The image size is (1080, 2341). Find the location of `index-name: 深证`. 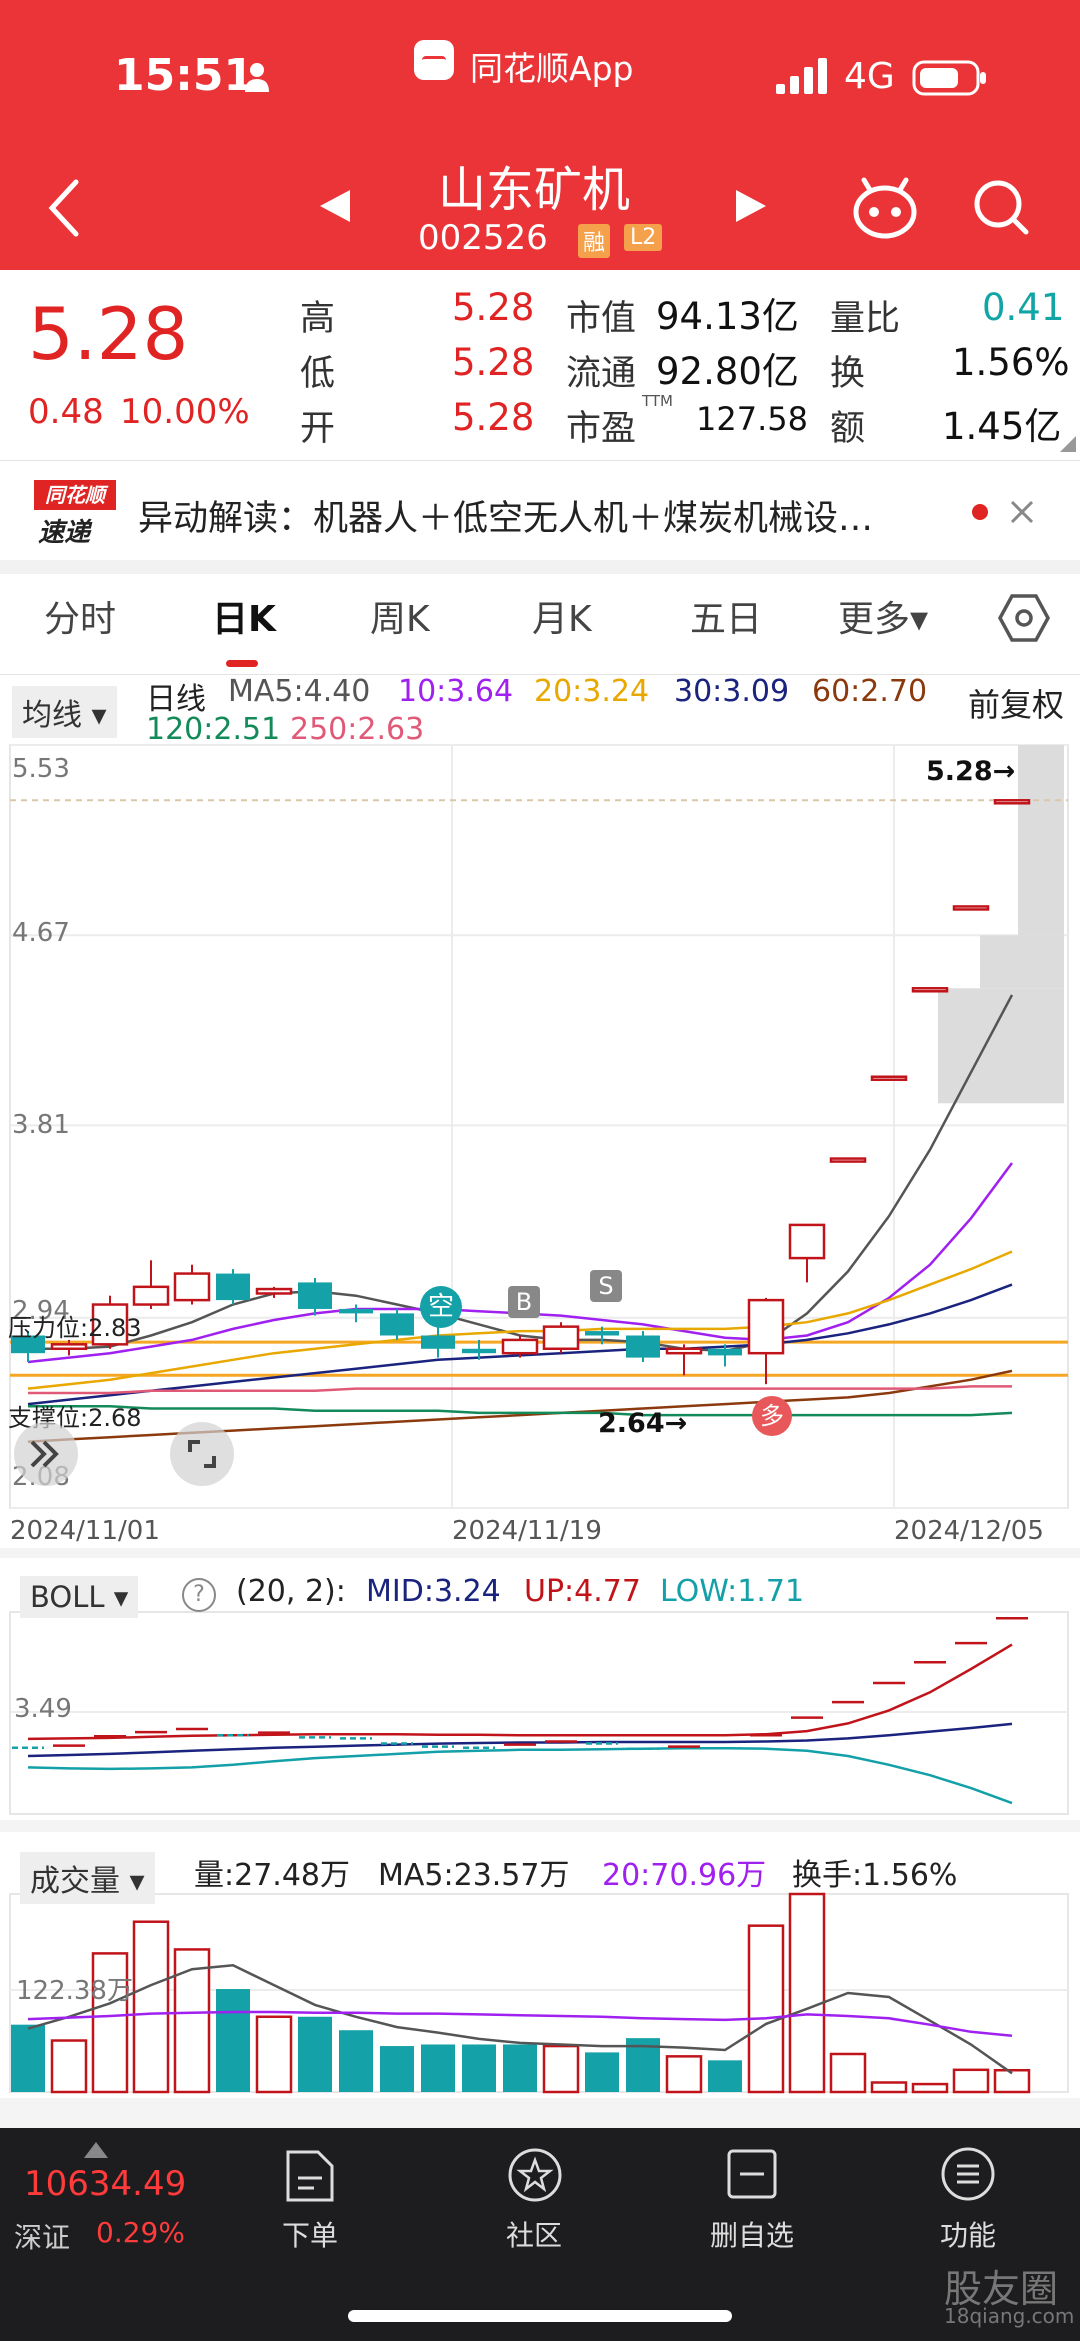

index-name: 深证 is located at coordinates (42, 2237).